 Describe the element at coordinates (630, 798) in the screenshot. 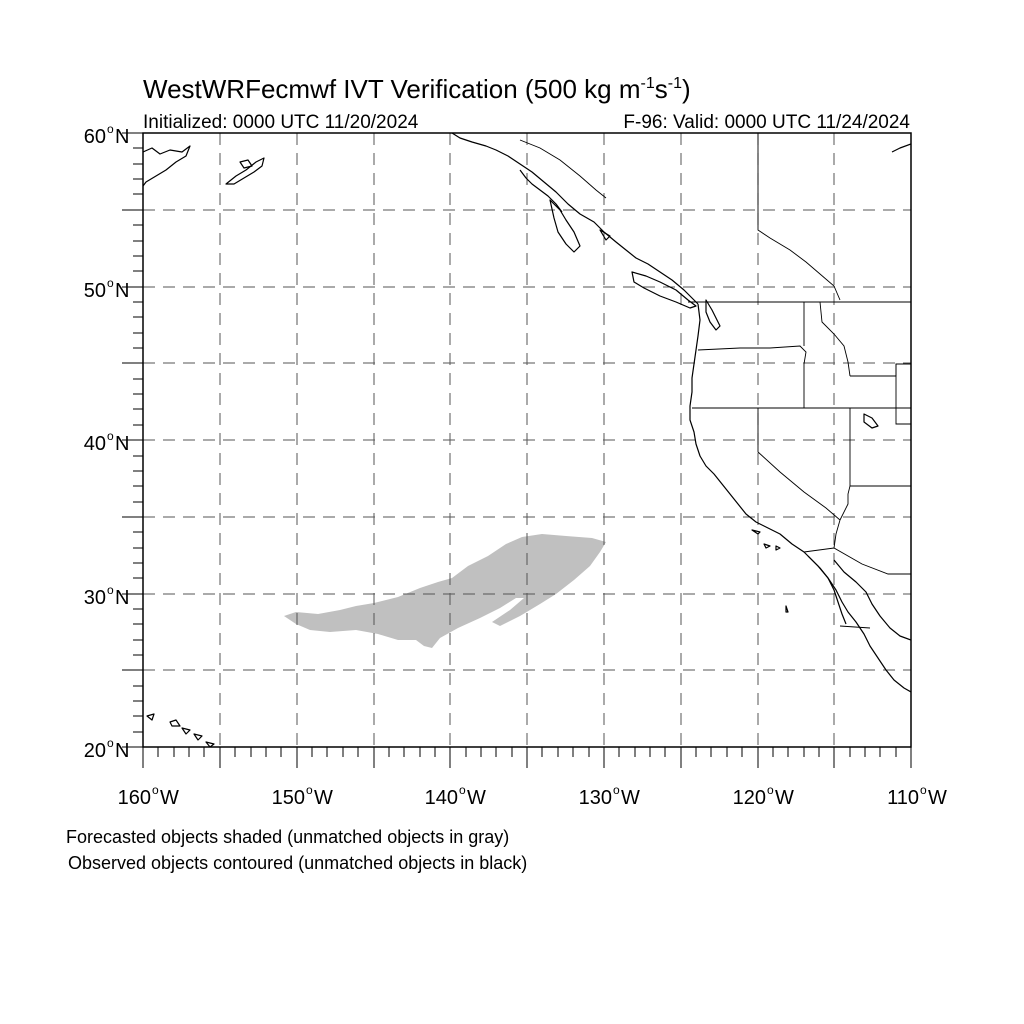

I see `lon-unit-130: W` at that location.